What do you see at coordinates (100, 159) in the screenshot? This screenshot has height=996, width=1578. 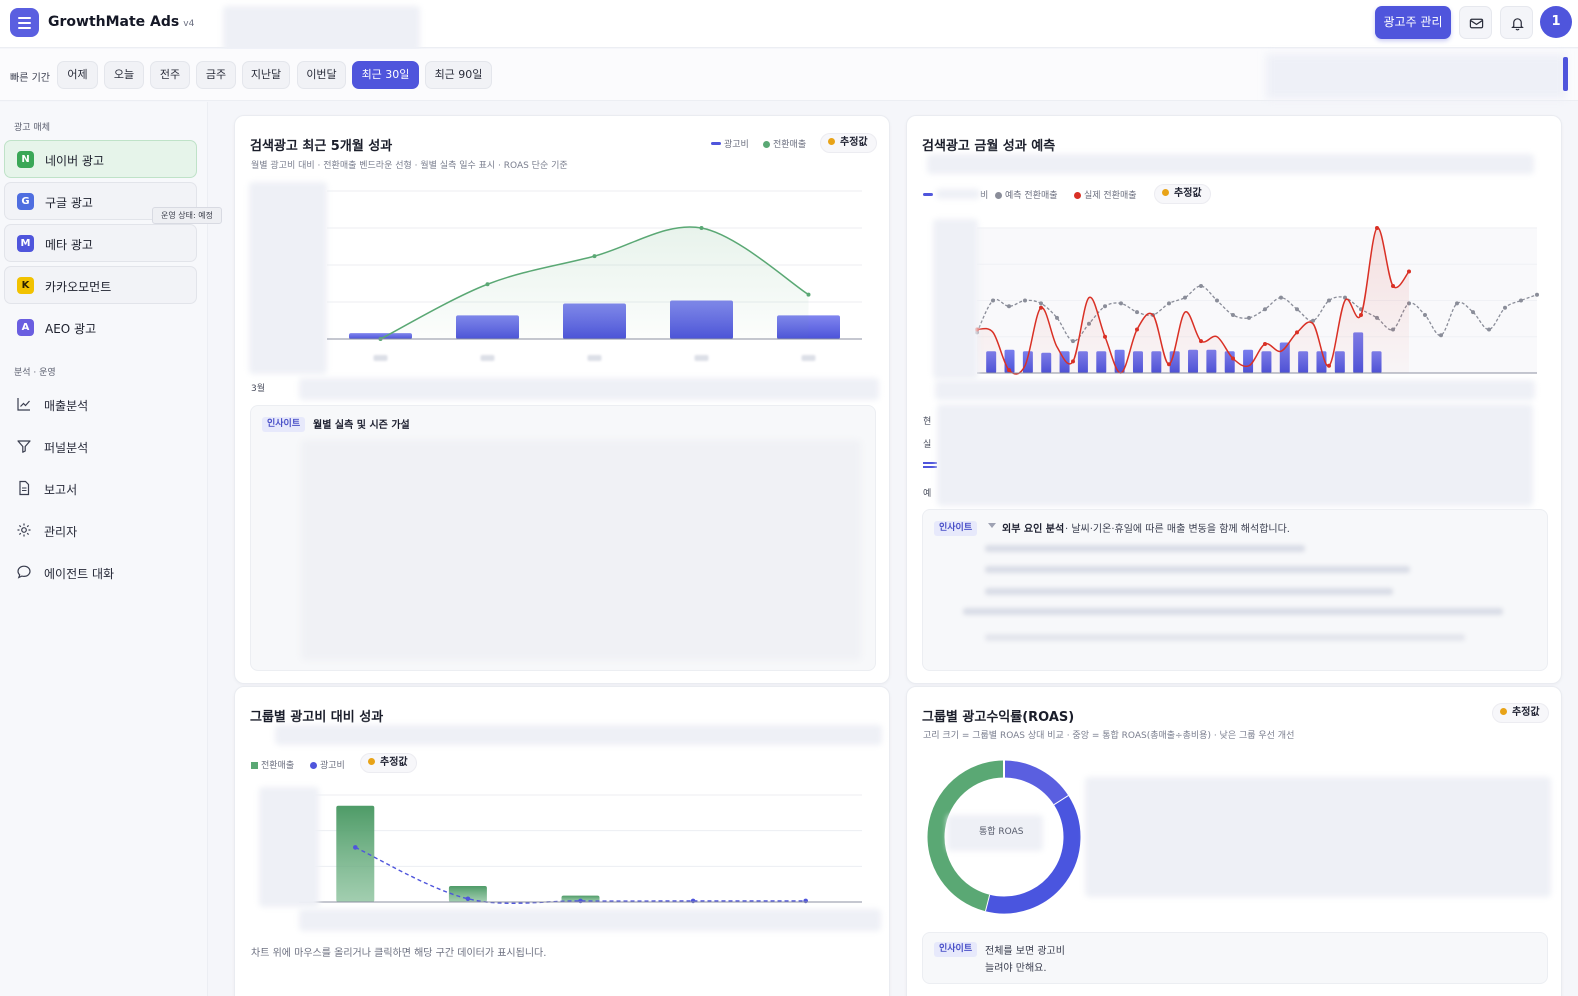 I see `sidebar-item-naver: N 네이버 광고` at bounding box center [100, 159].